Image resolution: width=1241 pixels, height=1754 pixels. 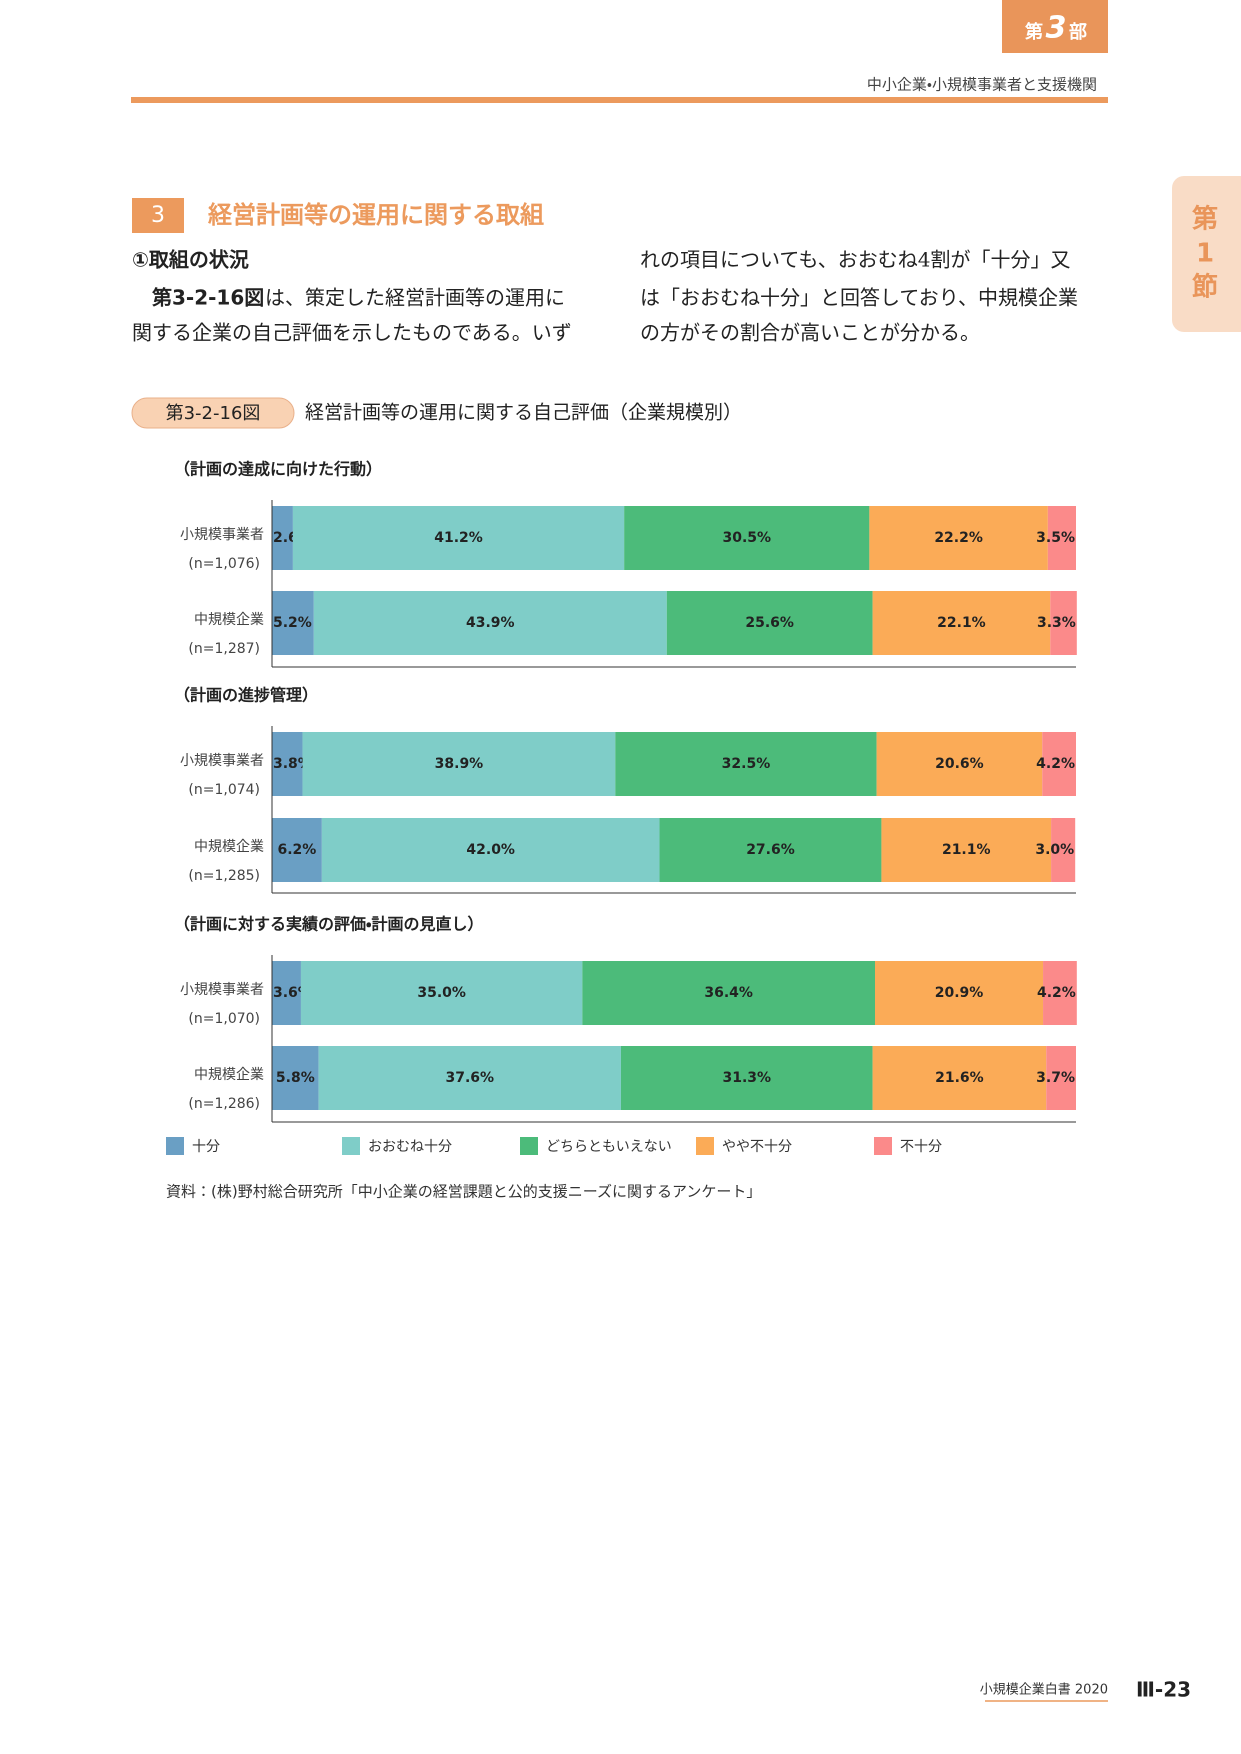 I want to click on value-label: 32.5%, so click(x=746, y=764).